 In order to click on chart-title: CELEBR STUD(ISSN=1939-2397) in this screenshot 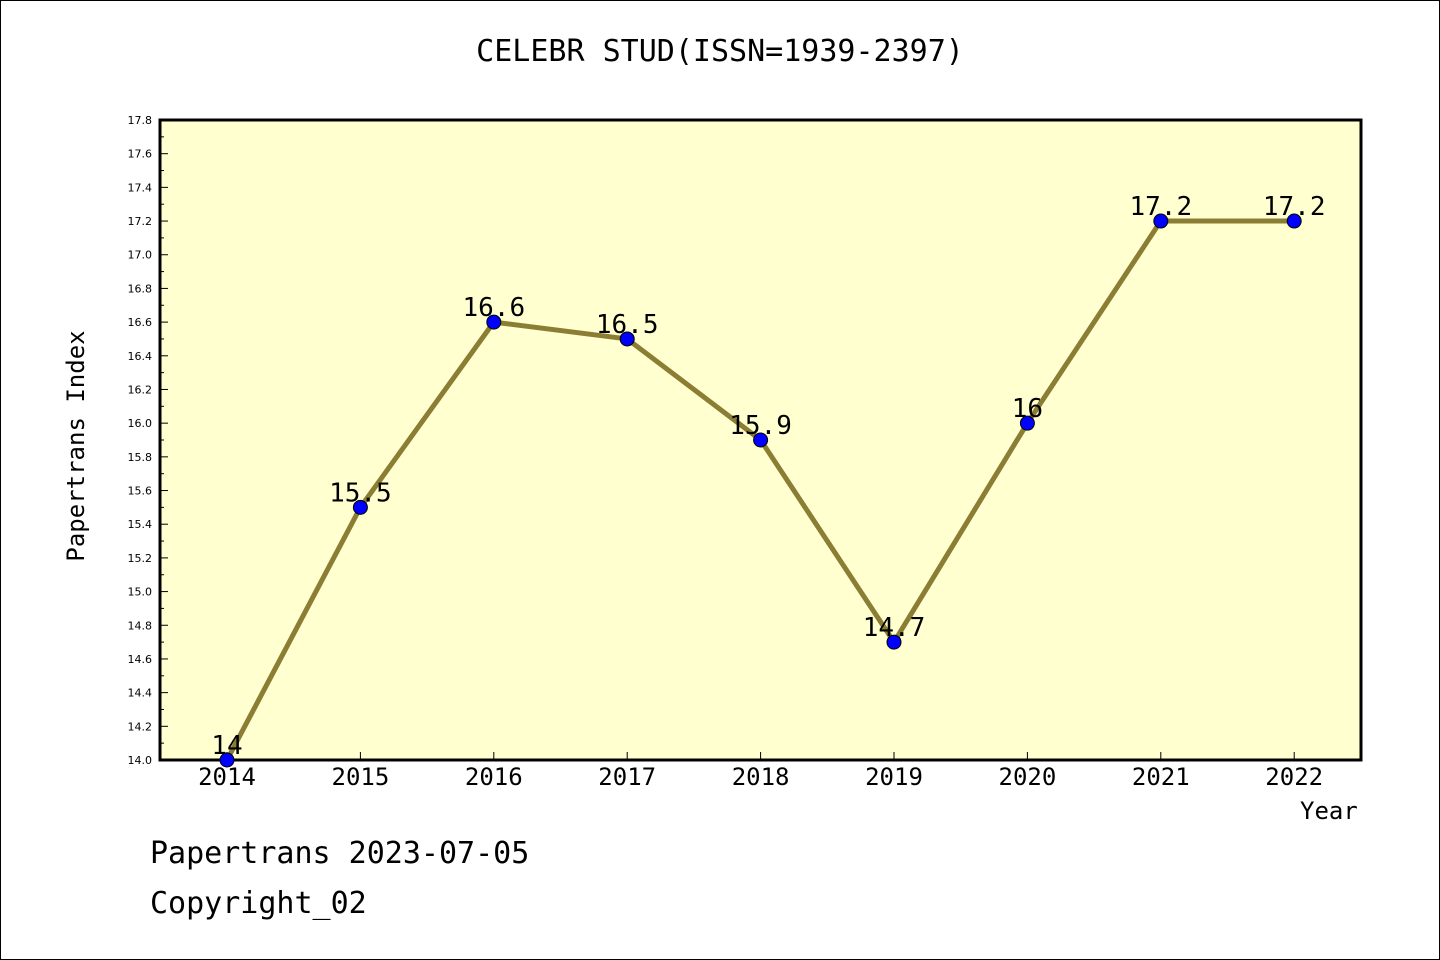, I will do `click(720, 51)`.